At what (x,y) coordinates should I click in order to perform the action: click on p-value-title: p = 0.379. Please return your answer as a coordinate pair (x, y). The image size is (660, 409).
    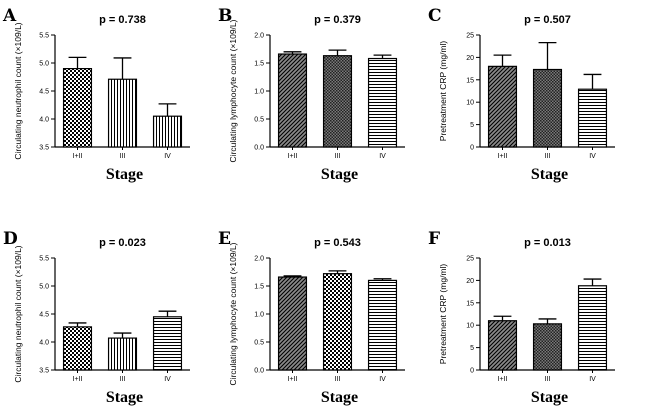
    Looking at the image, I should click on (337, 20).